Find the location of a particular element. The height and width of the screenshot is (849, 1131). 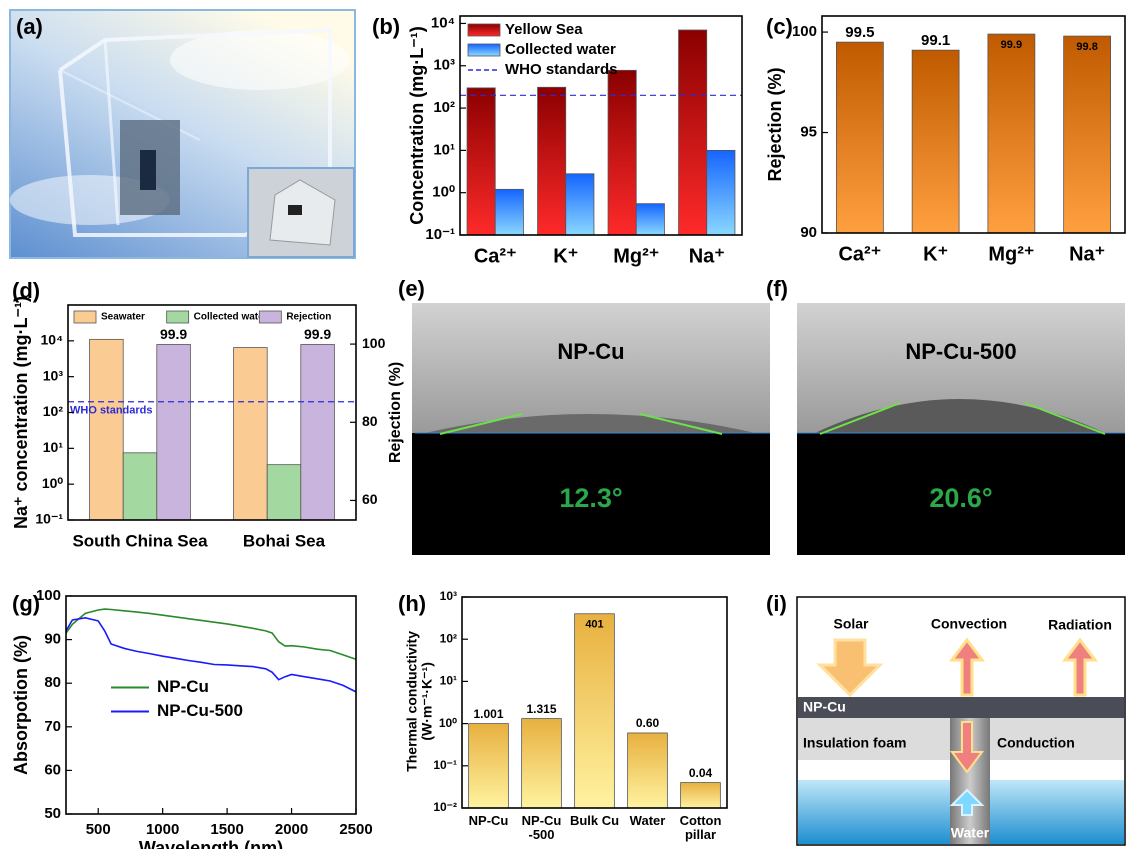

value-label: 1.315 is located at coordinates (541, 709).